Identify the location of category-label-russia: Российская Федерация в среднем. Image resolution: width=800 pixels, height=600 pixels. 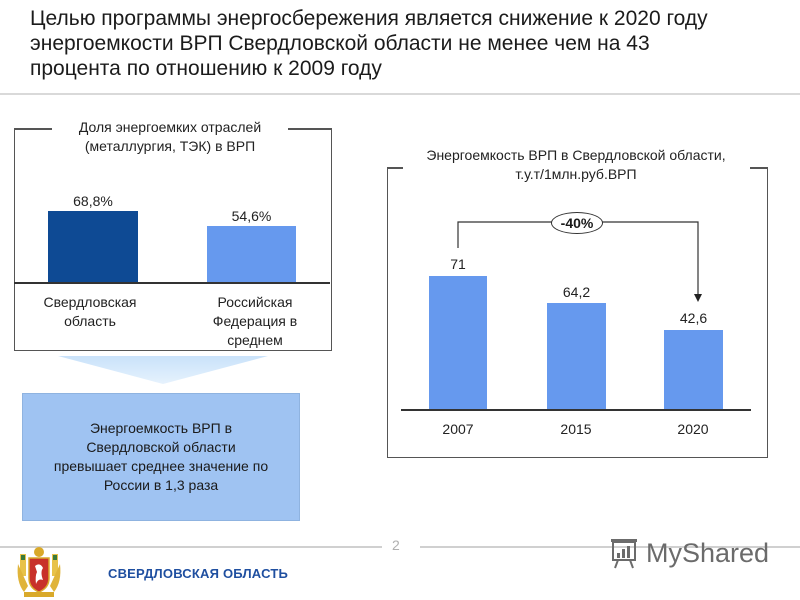
(255, 321).